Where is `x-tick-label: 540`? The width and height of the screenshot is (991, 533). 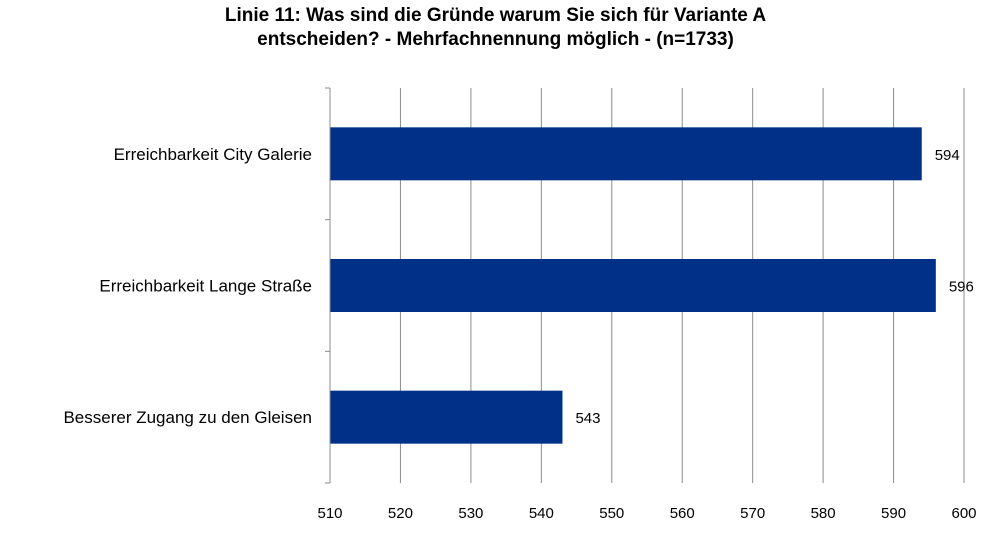
x-tick-label: 540 is located at coordinates (541, 513).